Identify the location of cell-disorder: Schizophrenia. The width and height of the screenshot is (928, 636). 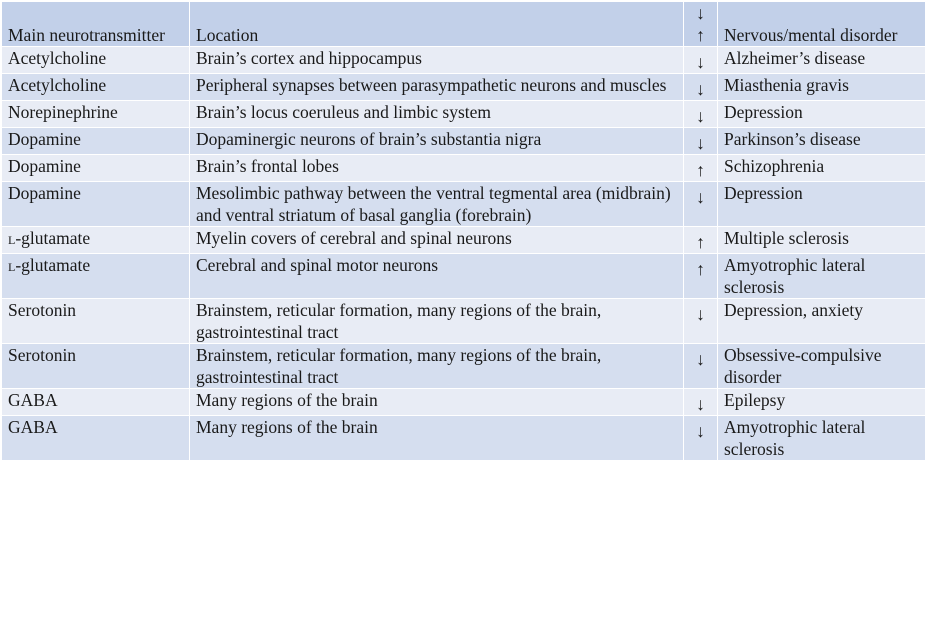
(821, 168).